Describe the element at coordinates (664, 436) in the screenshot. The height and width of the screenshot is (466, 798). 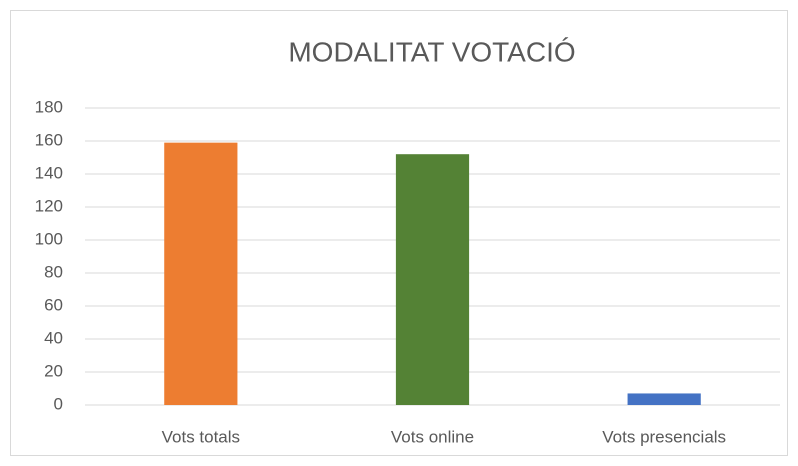
I see `x-tick-label: Vots presencials` at that location.